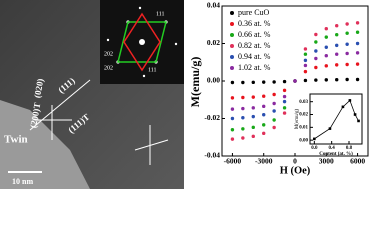  I want to click on x-tick-label: -6000, so click(233, 161).